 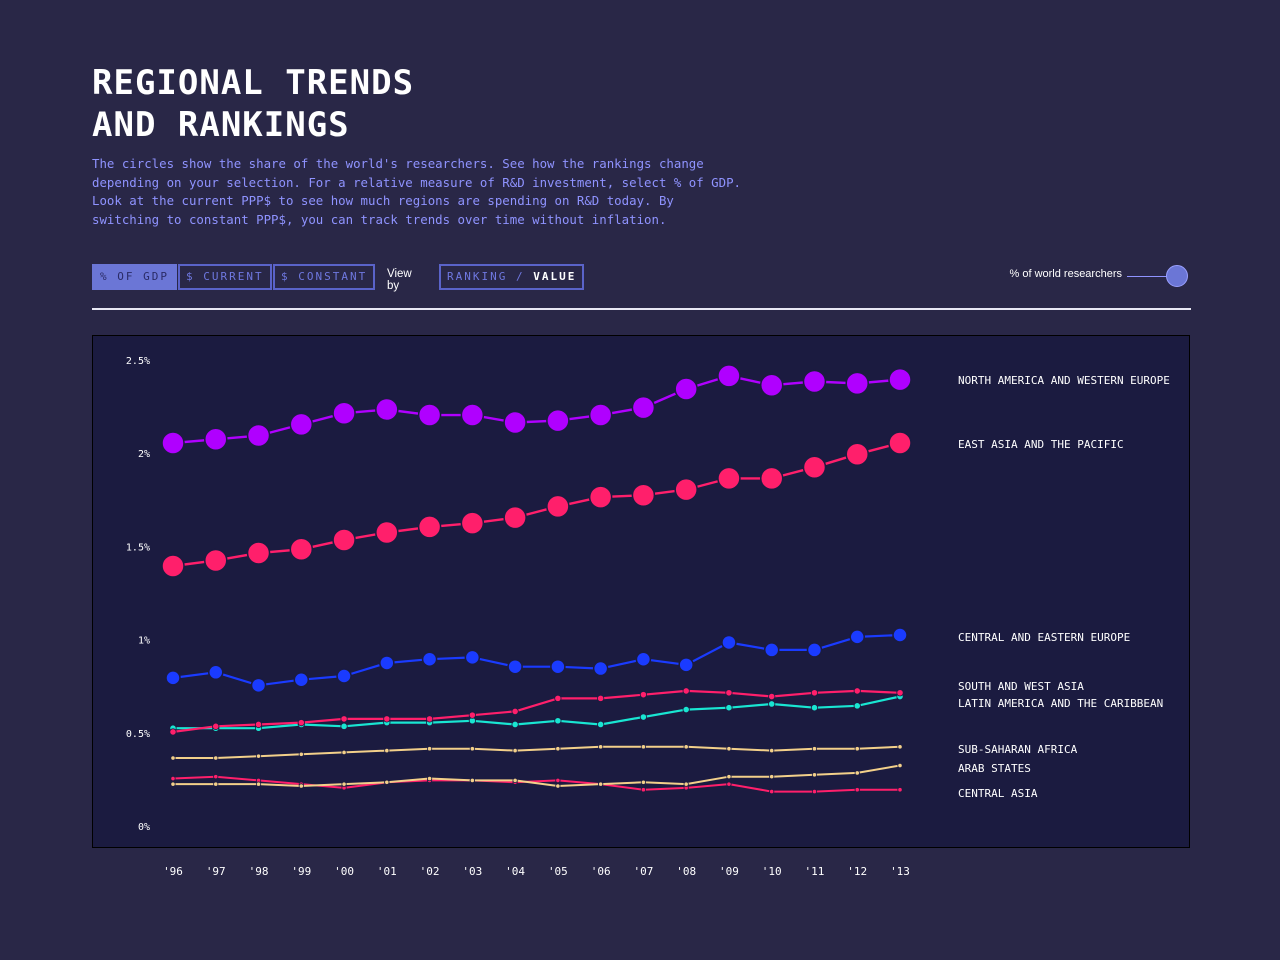 What do you see at coordinates (994, 768) in the screenshot?
I see `series-label: ARAB STATES` at bounding box center [994, 768].